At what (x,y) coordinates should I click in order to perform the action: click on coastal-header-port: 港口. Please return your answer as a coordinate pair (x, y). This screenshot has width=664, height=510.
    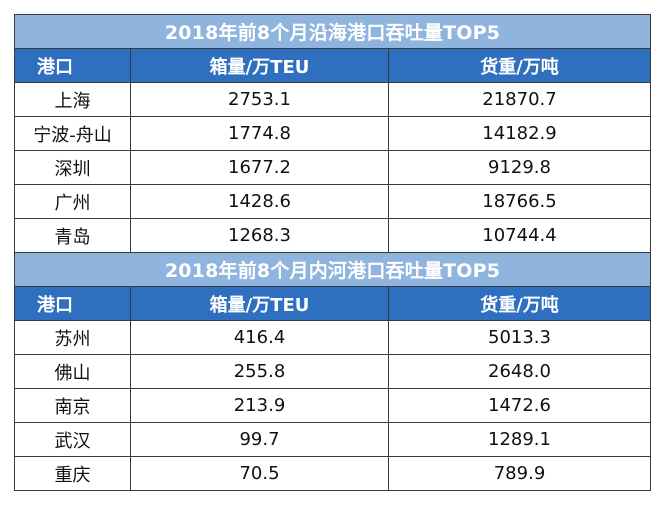
    Looking at the image, I should click on (72, 65).